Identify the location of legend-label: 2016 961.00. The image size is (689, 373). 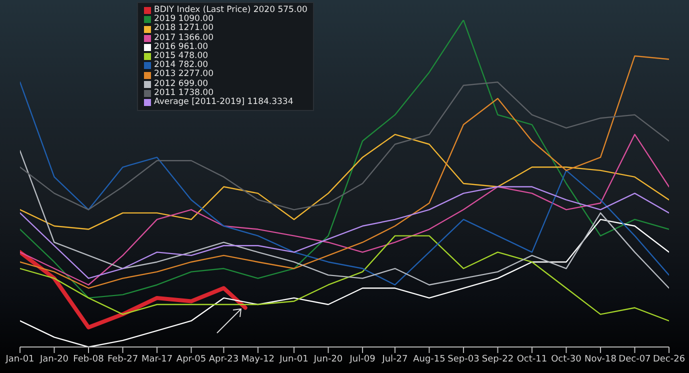
(181, 47).